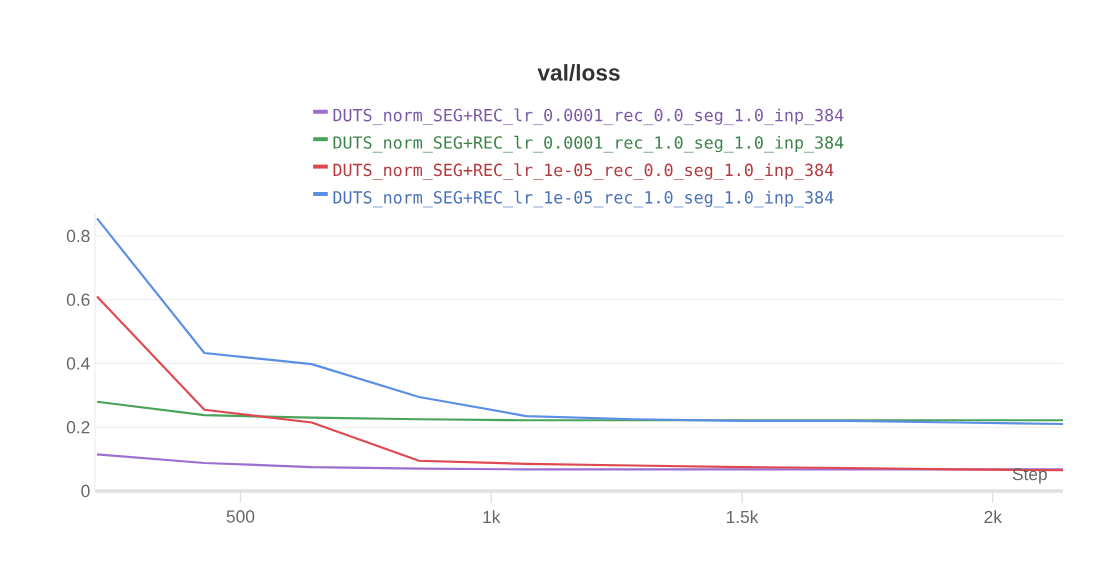 The height and width of the screenshot is (565, 1112). I want to click on x-axis-title: Step, so click(1029, 475).